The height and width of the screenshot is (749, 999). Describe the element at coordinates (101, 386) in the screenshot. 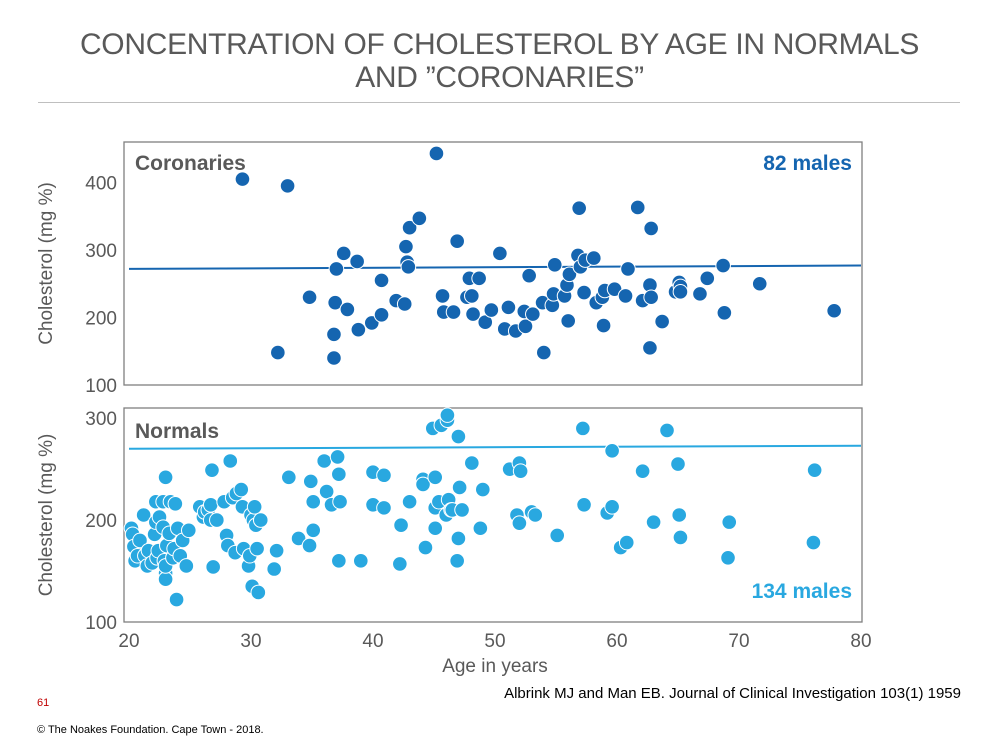

I see `coronaries-y-tick-label: 100` at that location.